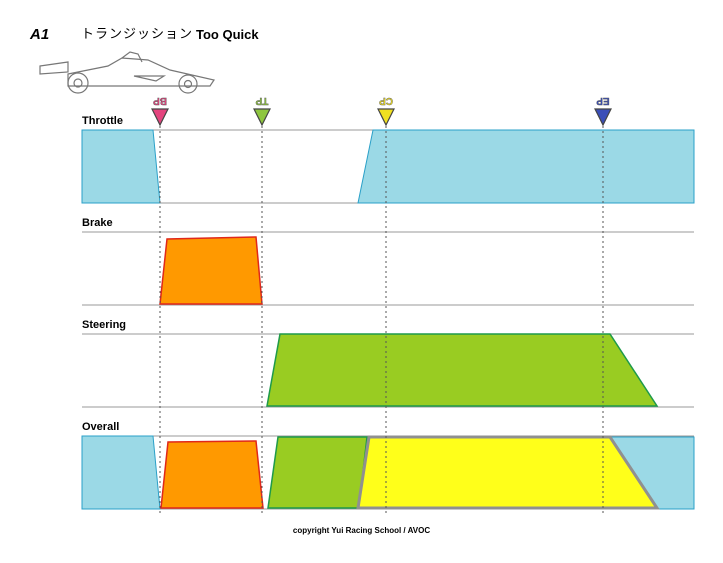 This screenshot has height=563, width=723. What do you see at coordinates (104, 325) in the screenshot?
I see `steering-label: Steering` at bounding box center [104, 325].